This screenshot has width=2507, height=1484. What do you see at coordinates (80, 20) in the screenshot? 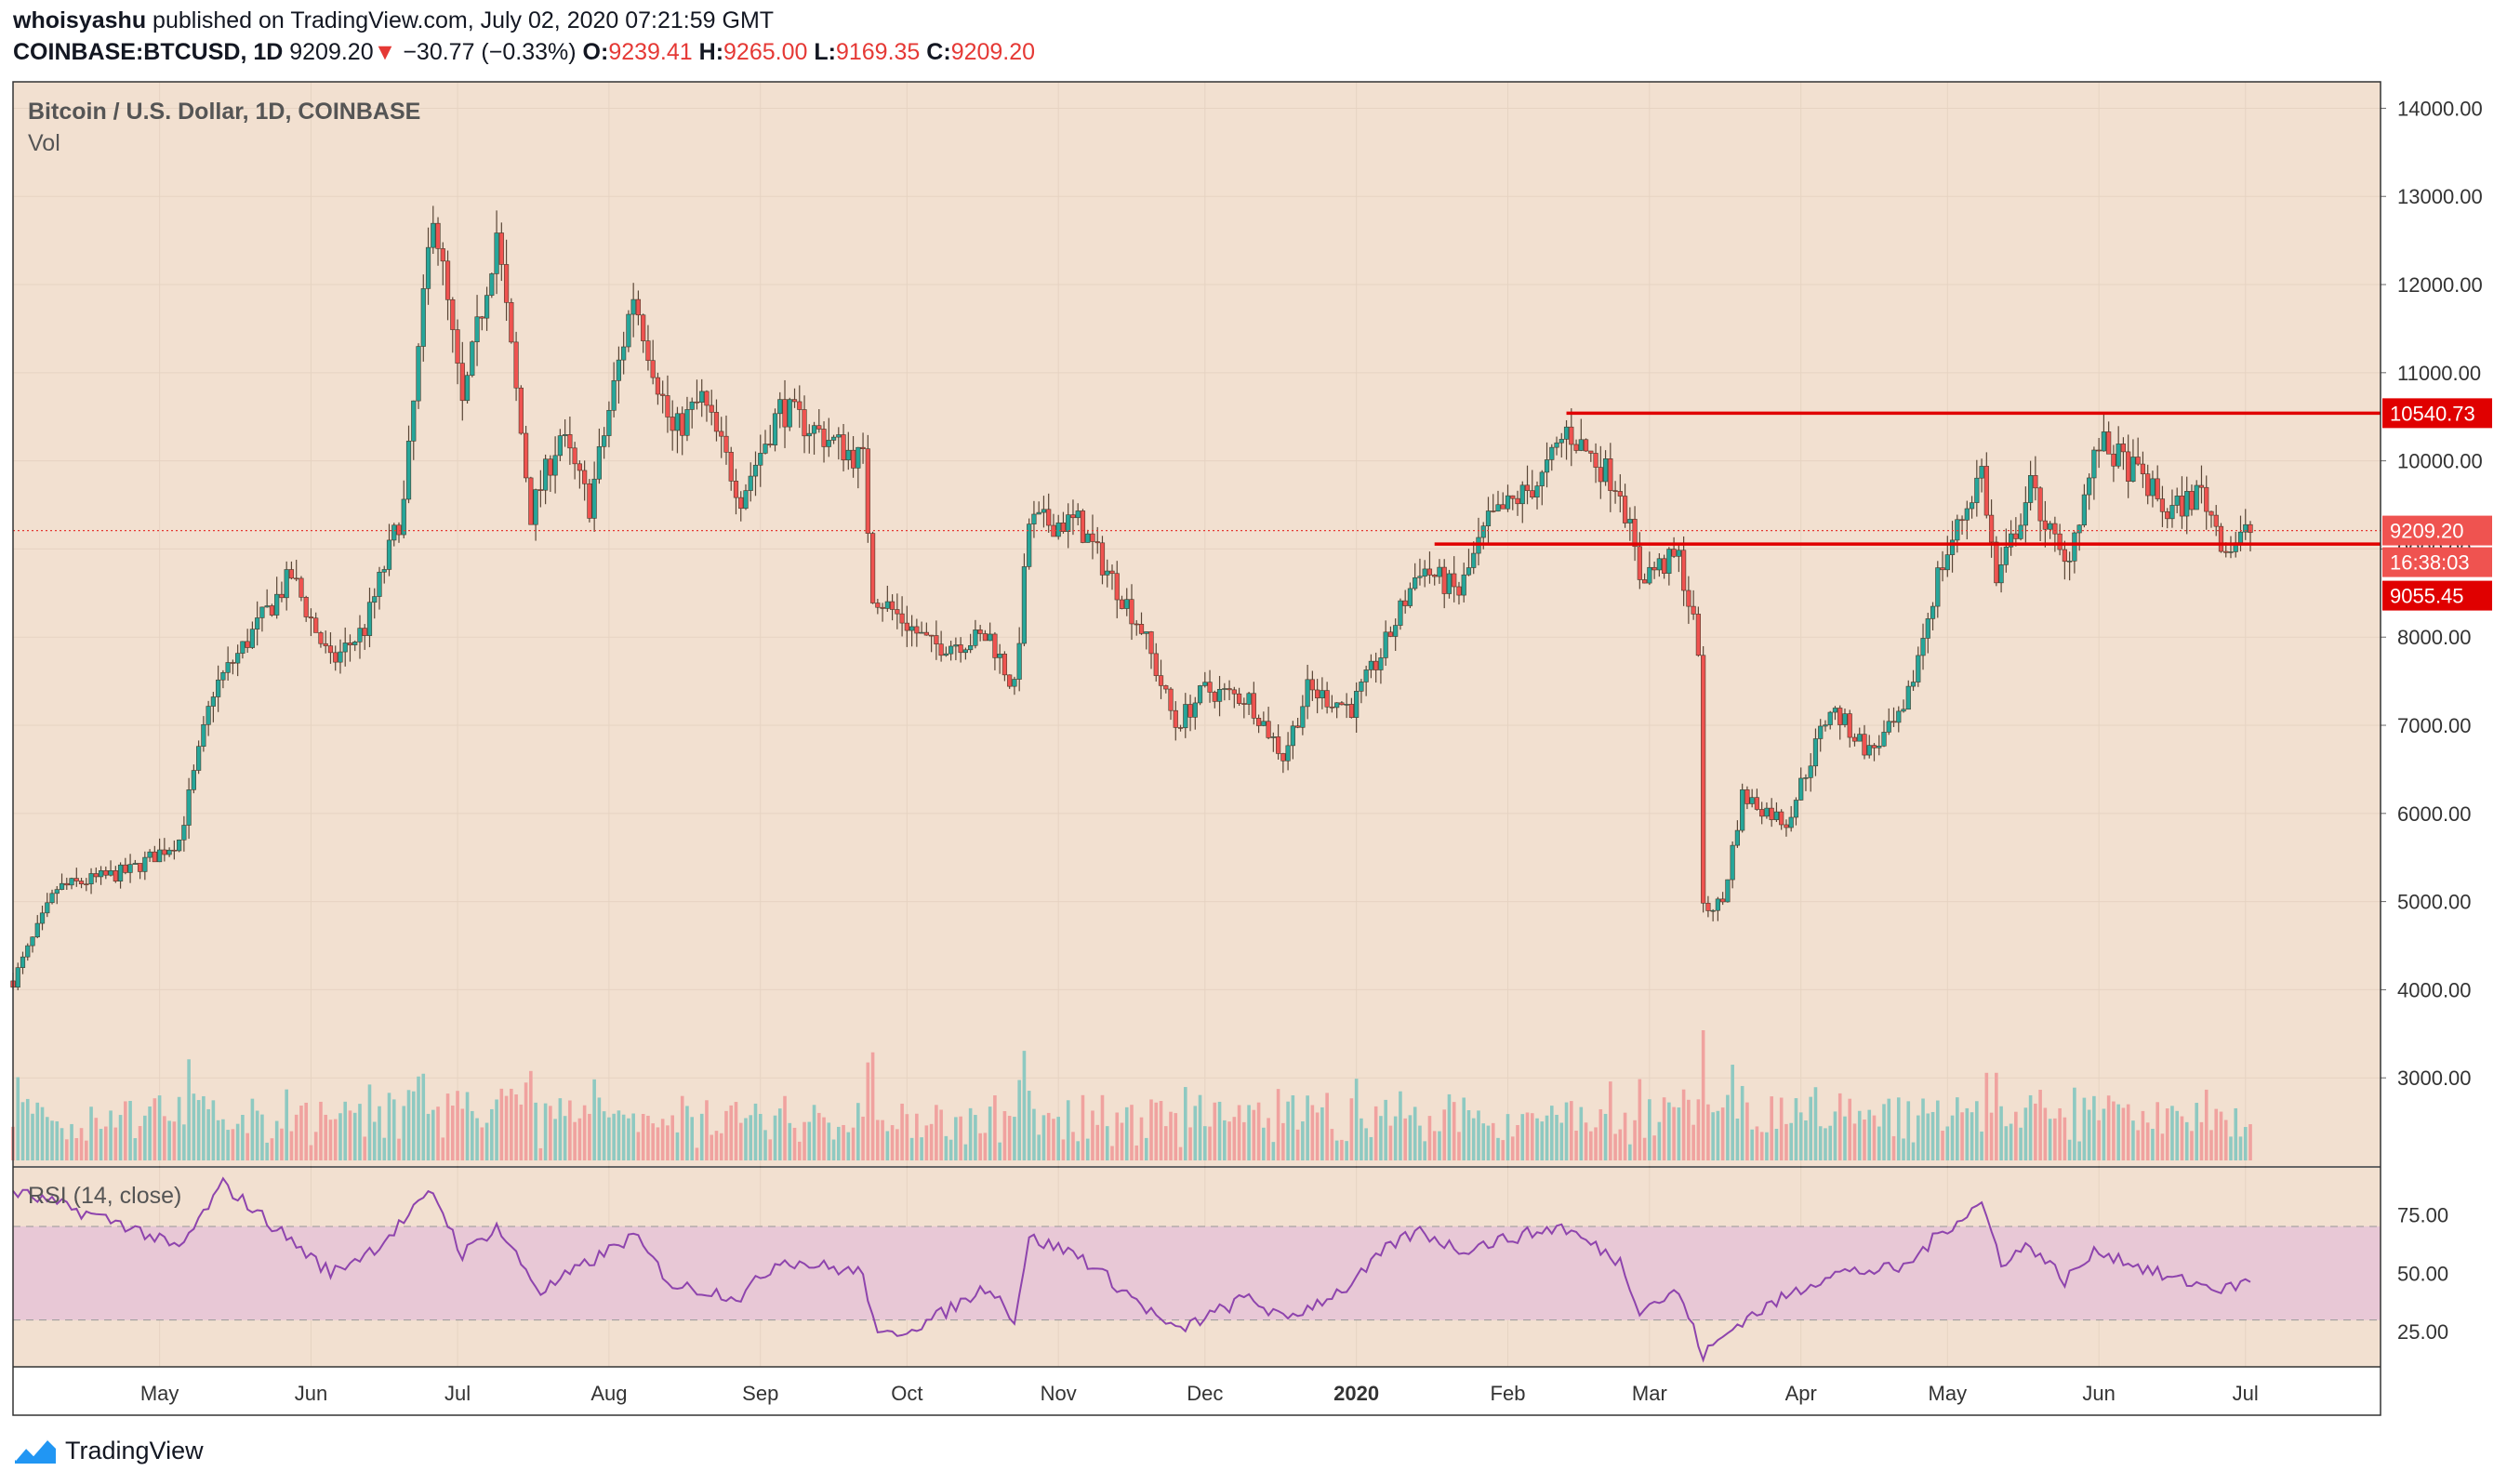
I see `author-name: whoisyashu` at bounding box center [80, 20].